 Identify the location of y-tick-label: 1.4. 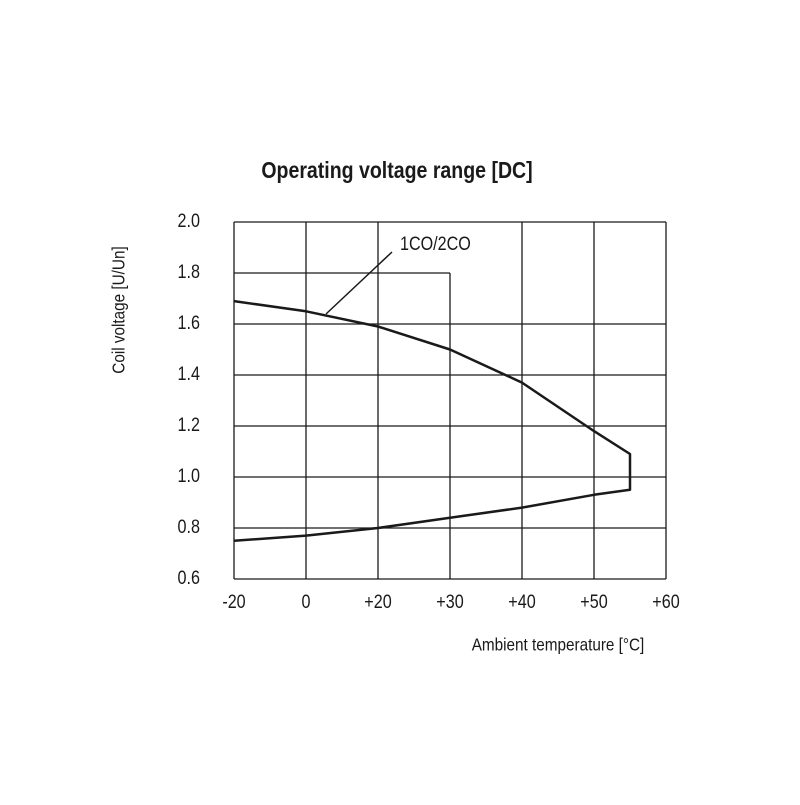
(189, 374).